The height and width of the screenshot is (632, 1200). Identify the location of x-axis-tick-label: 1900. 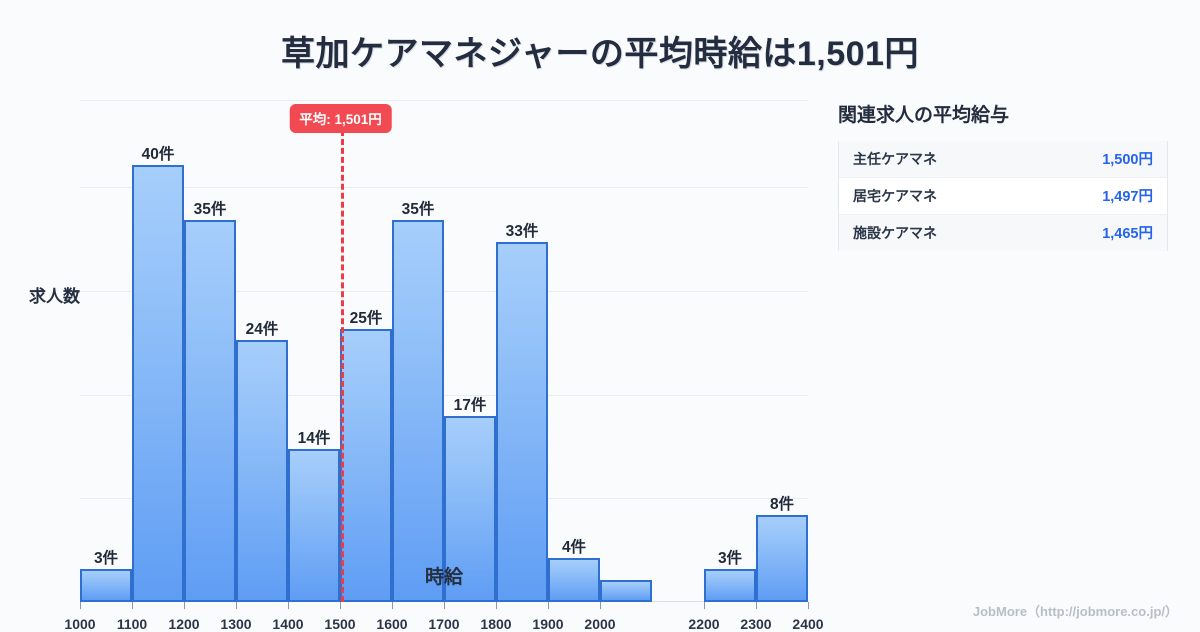
(548, 624).